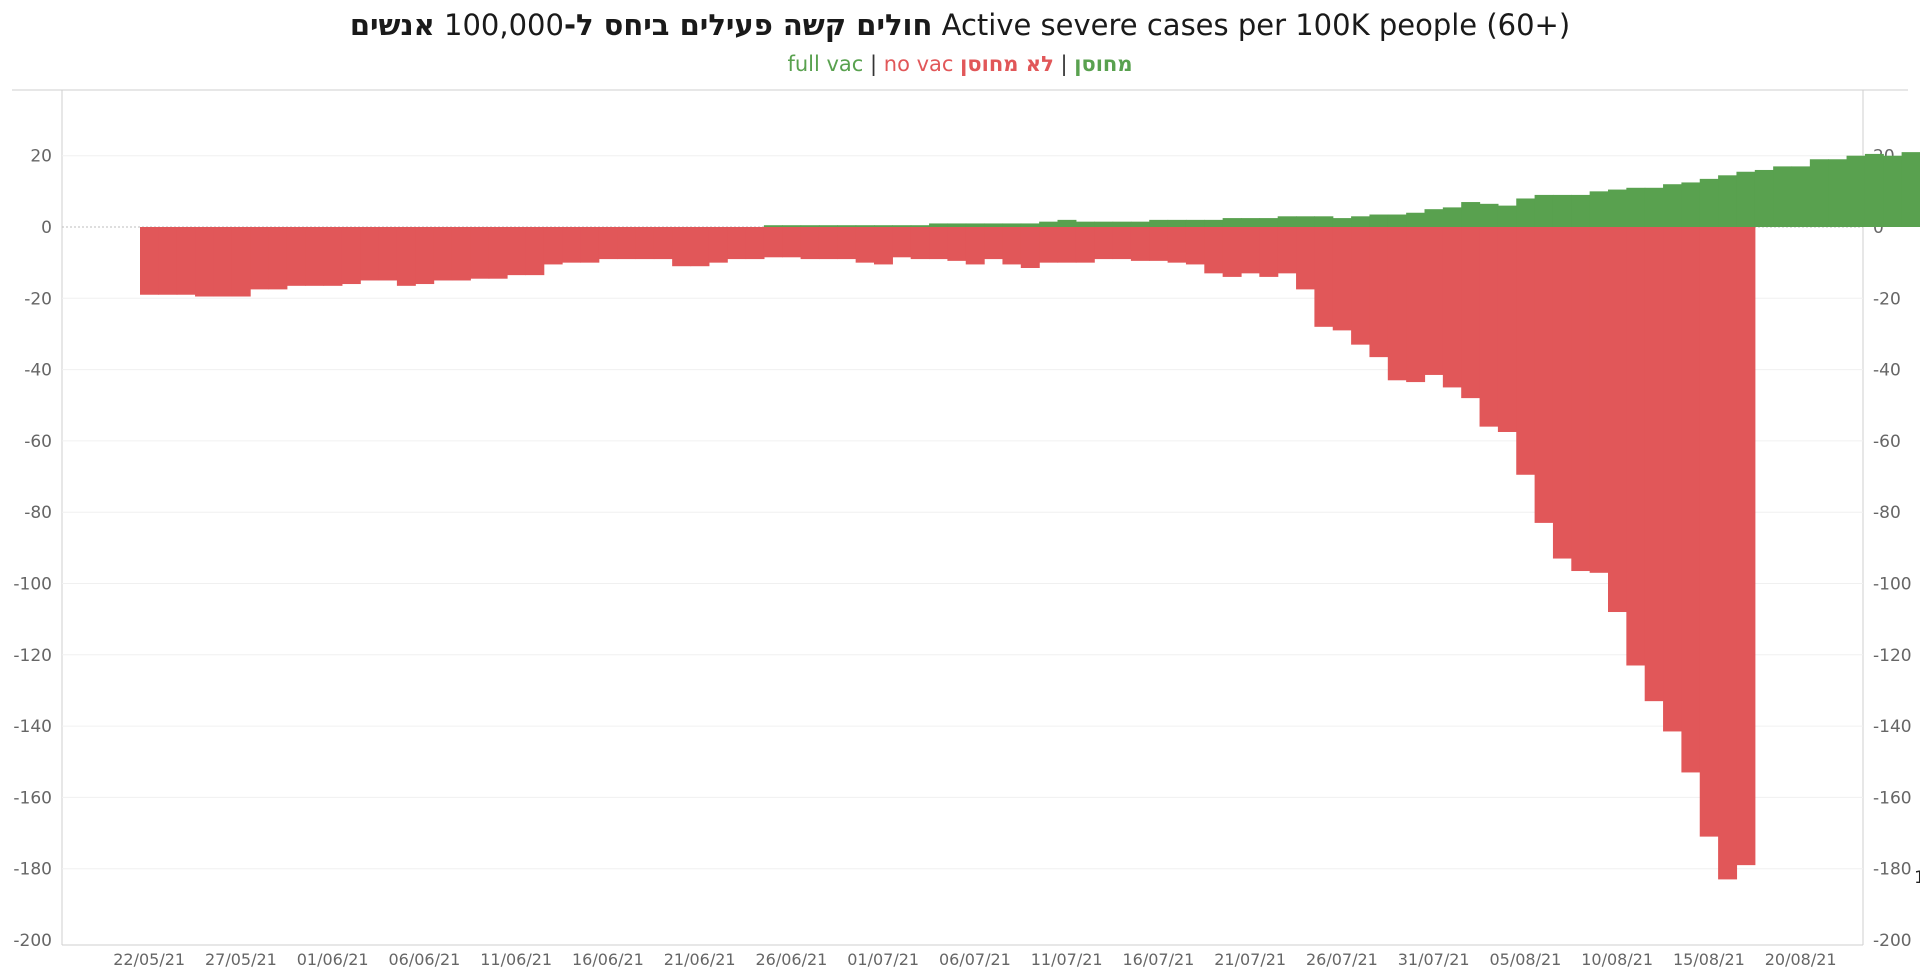 The height and width of the screenshot is (975, 1920). I want to click on x-tick-label: 11/07/21, so click(1067, 959).